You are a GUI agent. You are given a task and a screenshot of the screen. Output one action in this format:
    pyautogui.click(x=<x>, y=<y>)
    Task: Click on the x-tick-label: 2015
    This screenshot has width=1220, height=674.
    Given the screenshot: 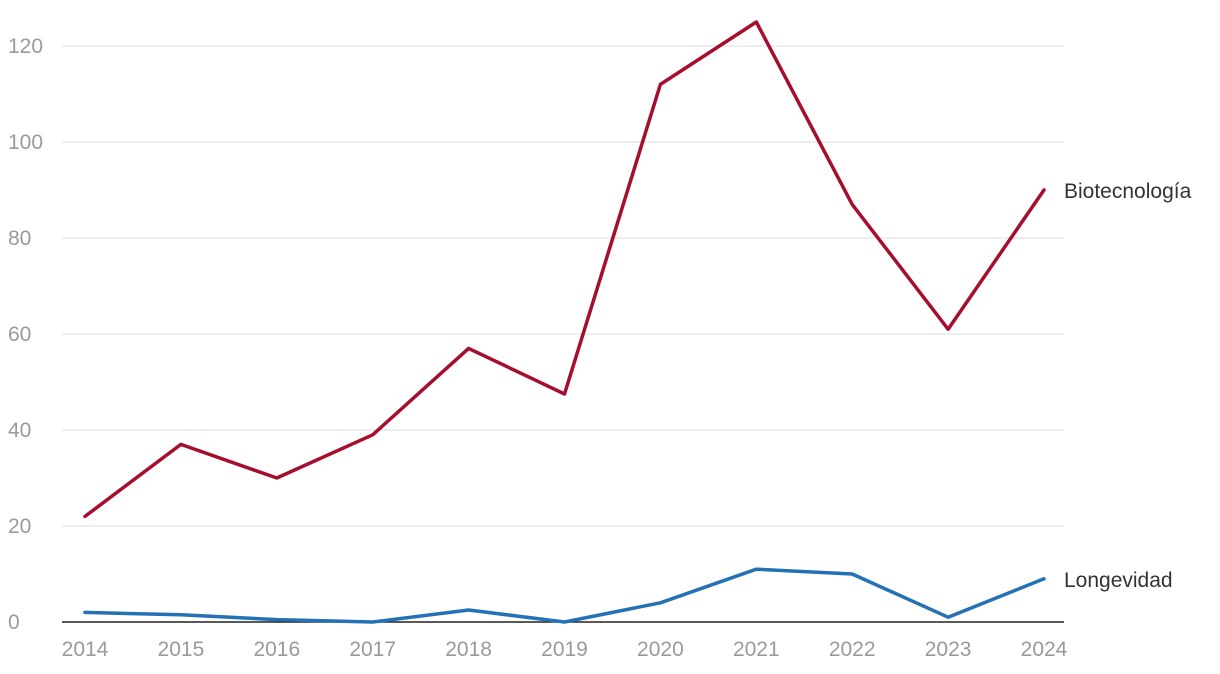 What is the action you would take?
    pyautogui.click(x=181, y=649)
    